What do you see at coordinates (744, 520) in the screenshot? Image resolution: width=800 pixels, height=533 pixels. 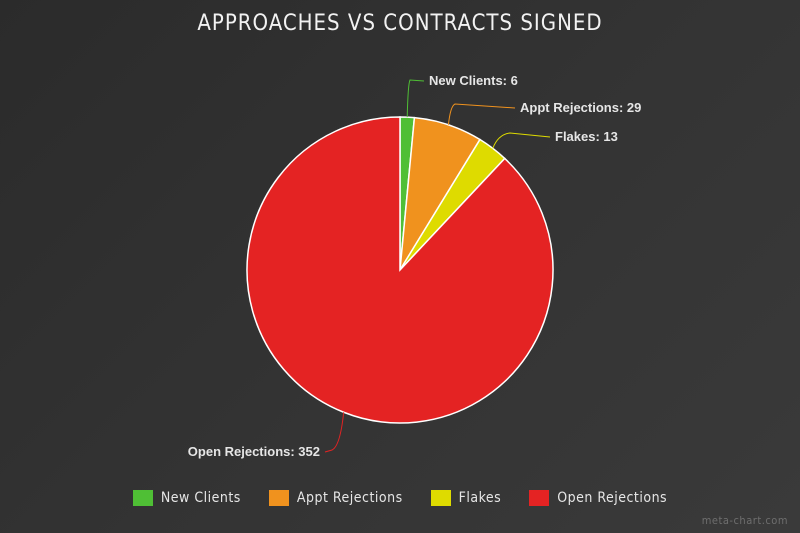 I see `watermark-text: meta-chart.com` at bounding box center [744, 520].